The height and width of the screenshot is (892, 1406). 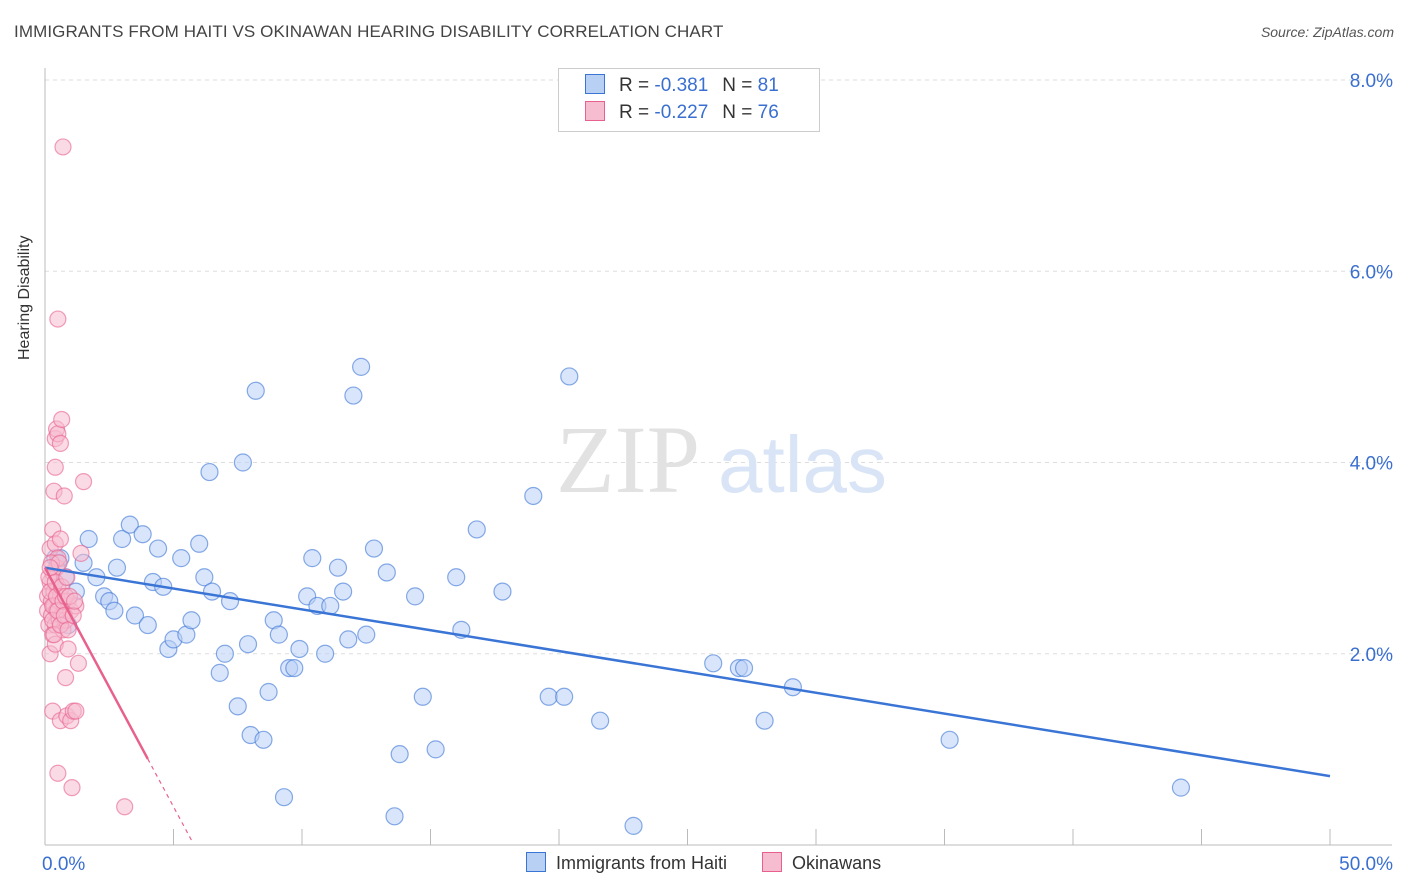 I want to click on trend-line-okinawan, so click(x=96, y=663).